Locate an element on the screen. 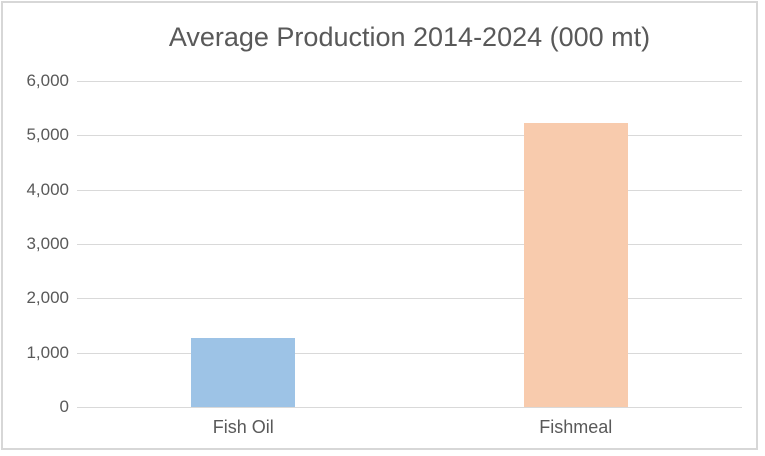 The height and width of the screenshot is (456, 765). y-tick-label: 3,000 is located at coordinates (47, 243).